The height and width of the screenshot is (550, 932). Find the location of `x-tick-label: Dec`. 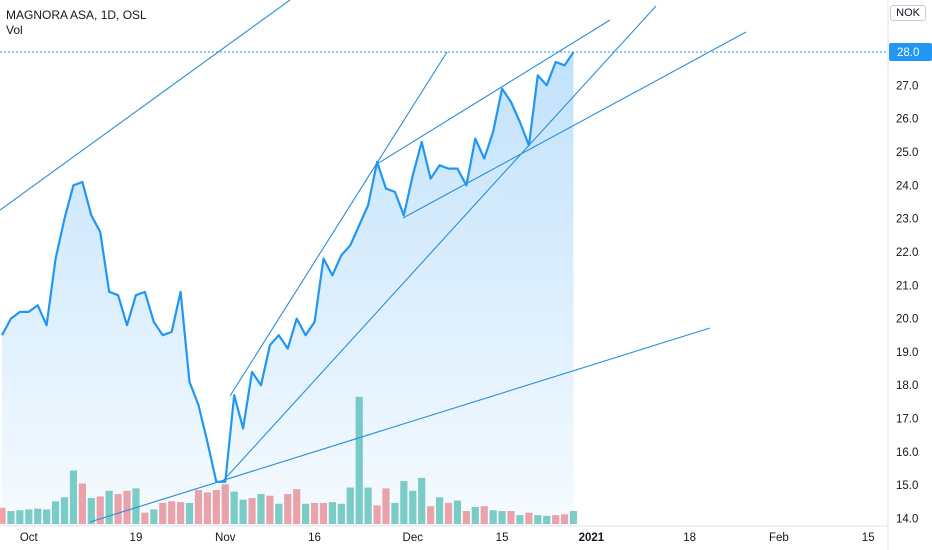

x-tick-label: Dec is located at coordinates (413, 538).